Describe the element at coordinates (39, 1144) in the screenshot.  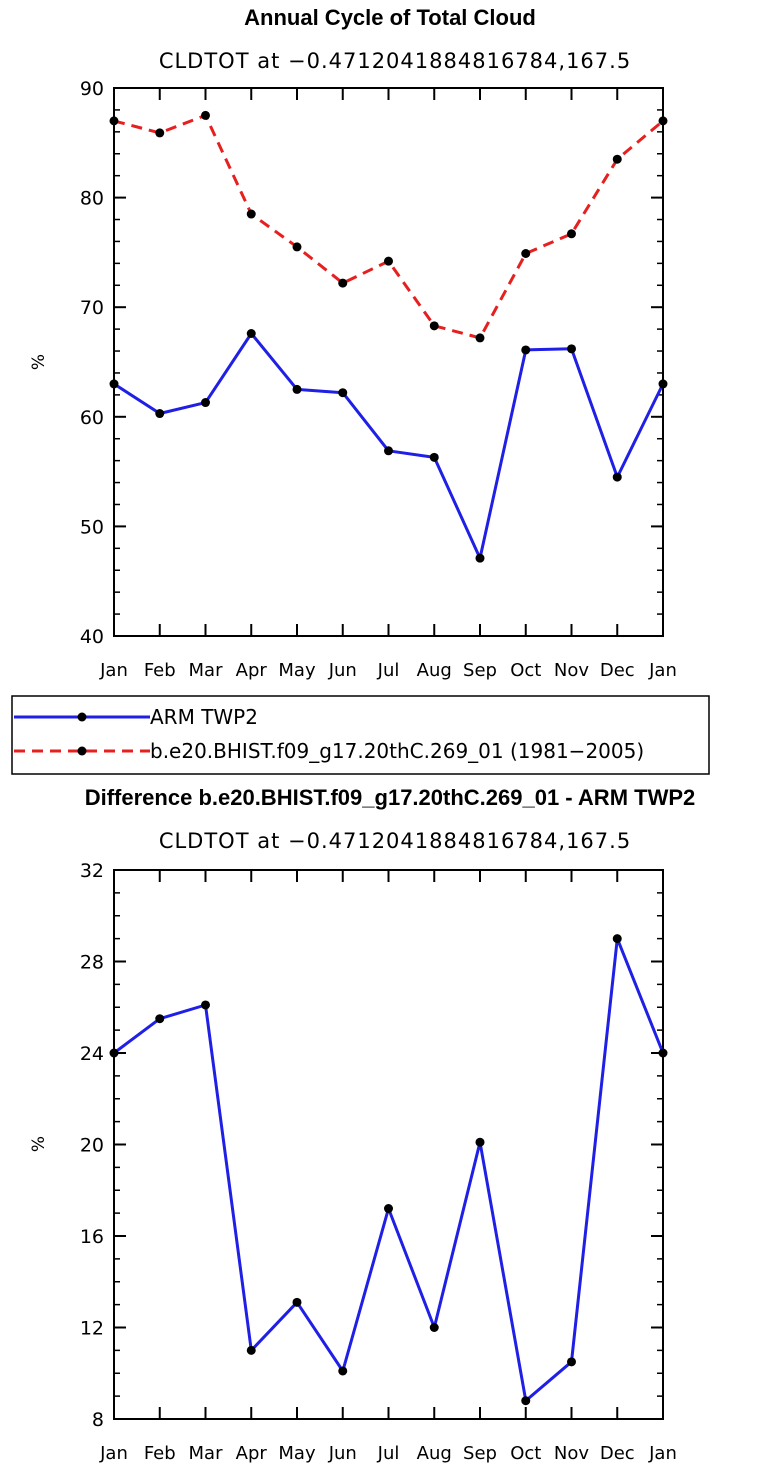
I see `chart2-ylabel: %` at that location.